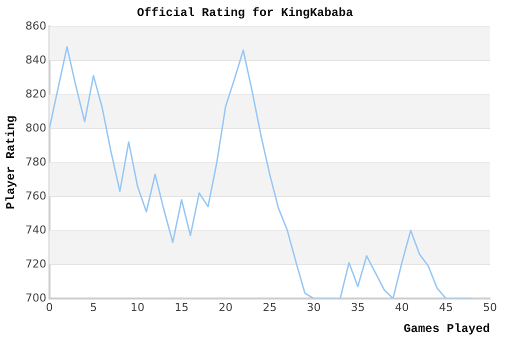  I want to click on x-tick-label: 10, so click(137, 307).